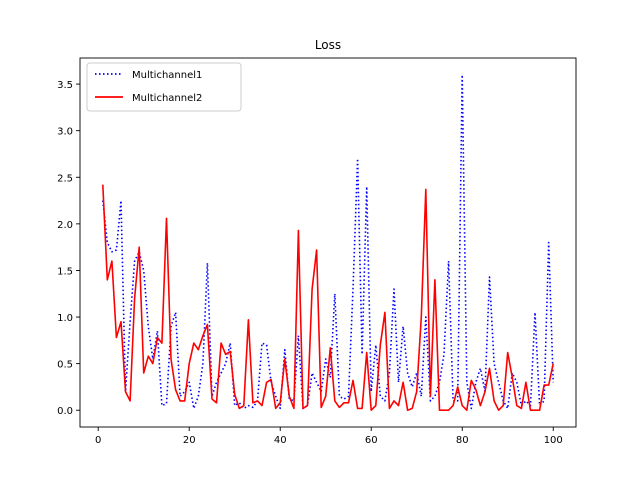  Describe the element at coordinates (167, 75) in the screenshot. I see `legend-label-multichannel1: Multichannel1` at that location.